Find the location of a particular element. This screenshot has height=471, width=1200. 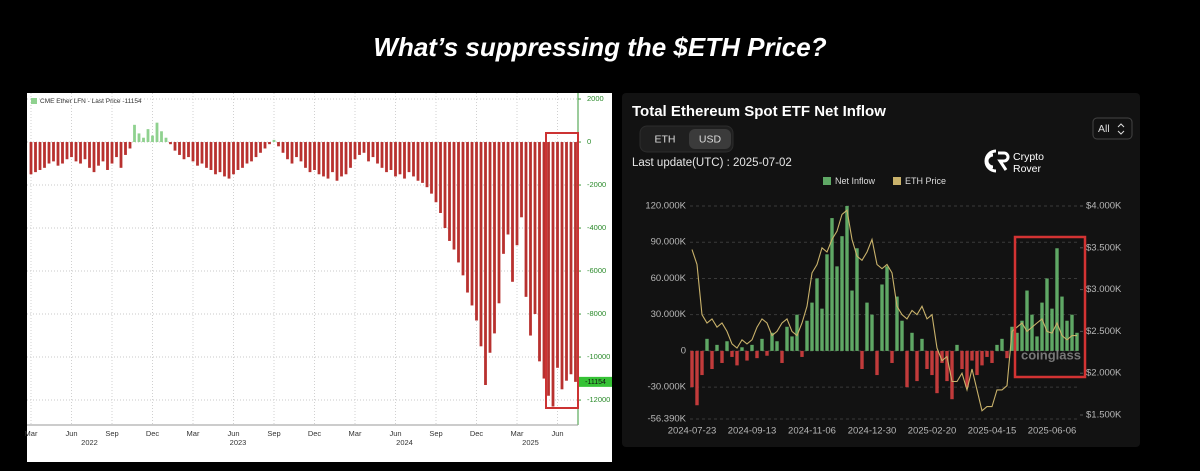

legend-label: CME Ether LFN - Last Price -11154 is located at coordinates (91, 101).